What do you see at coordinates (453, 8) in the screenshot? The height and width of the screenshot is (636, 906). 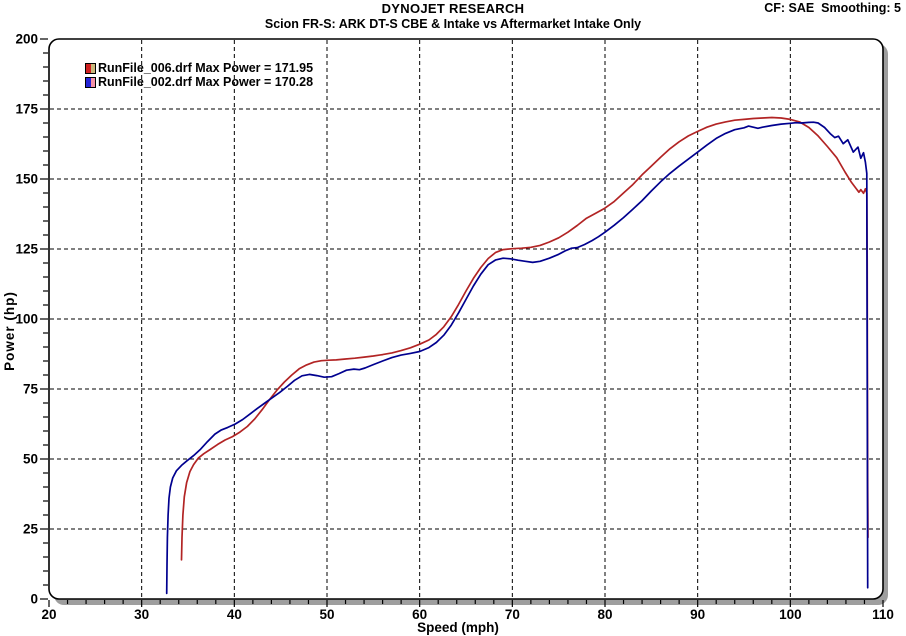 I see `app-title: DYNOJET RESEARCH` at bounding box center [453, 8].